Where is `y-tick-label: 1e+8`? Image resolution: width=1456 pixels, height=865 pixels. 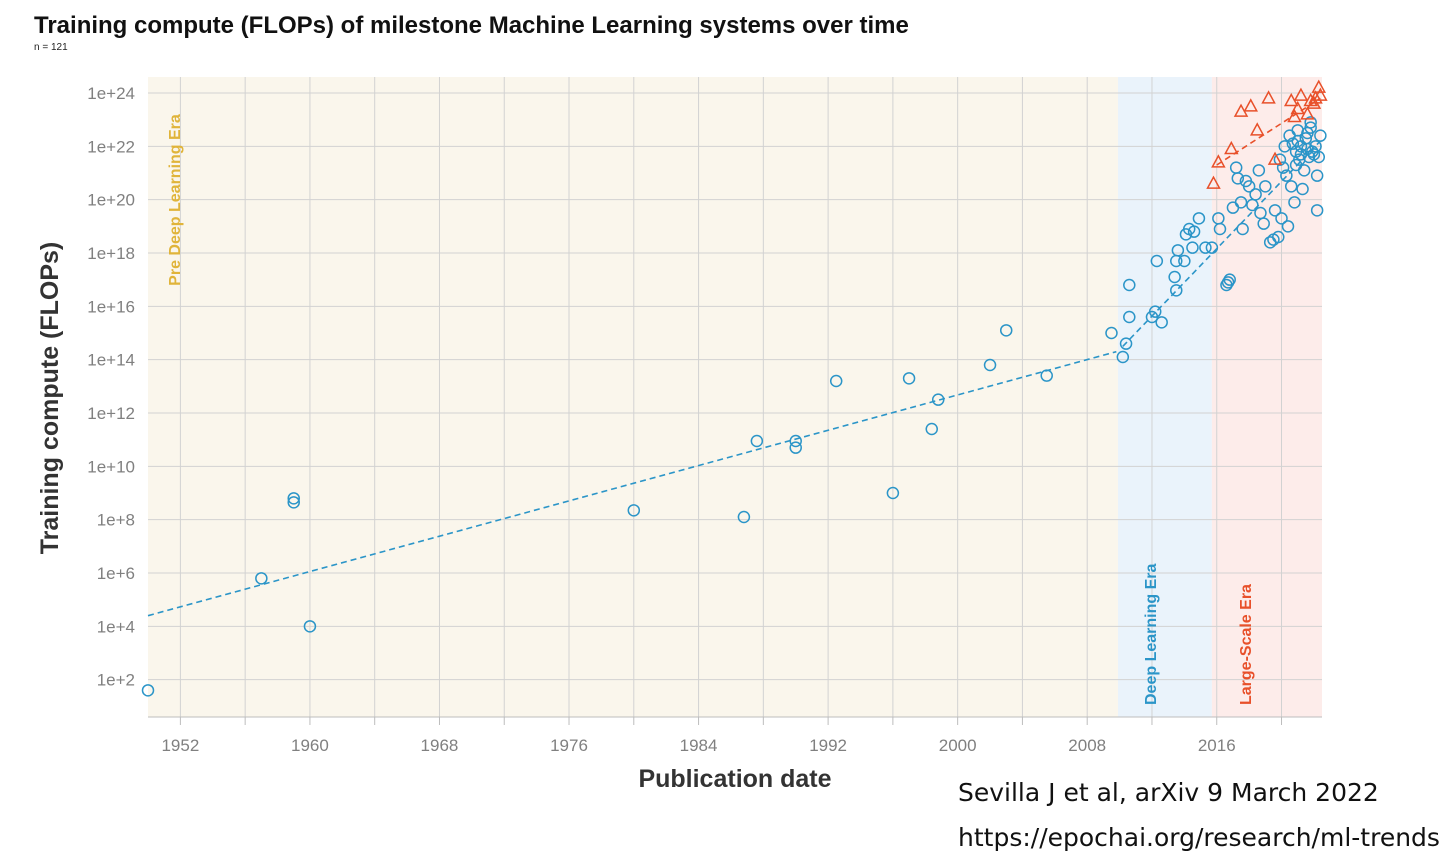 y-tick-label: 1e+8 is located at coordinates (116, 520).